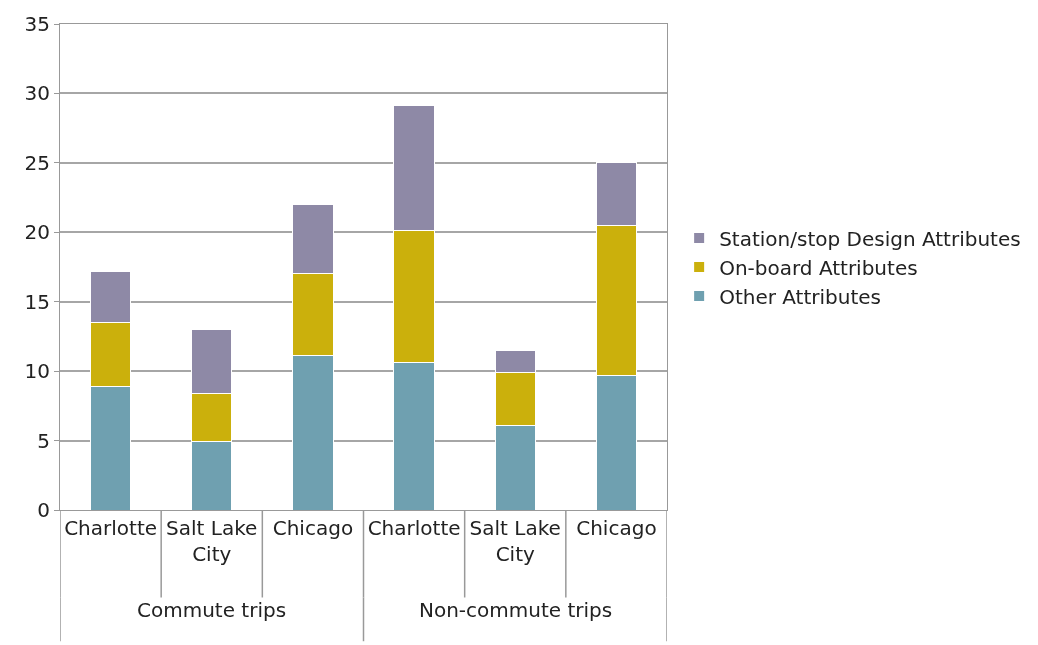 This screenshot has height=645, width=1038. What do you see at coordinates (212, 610) in the screenshot?
I see `text: Commute trips` at bounding box center [212, 610].